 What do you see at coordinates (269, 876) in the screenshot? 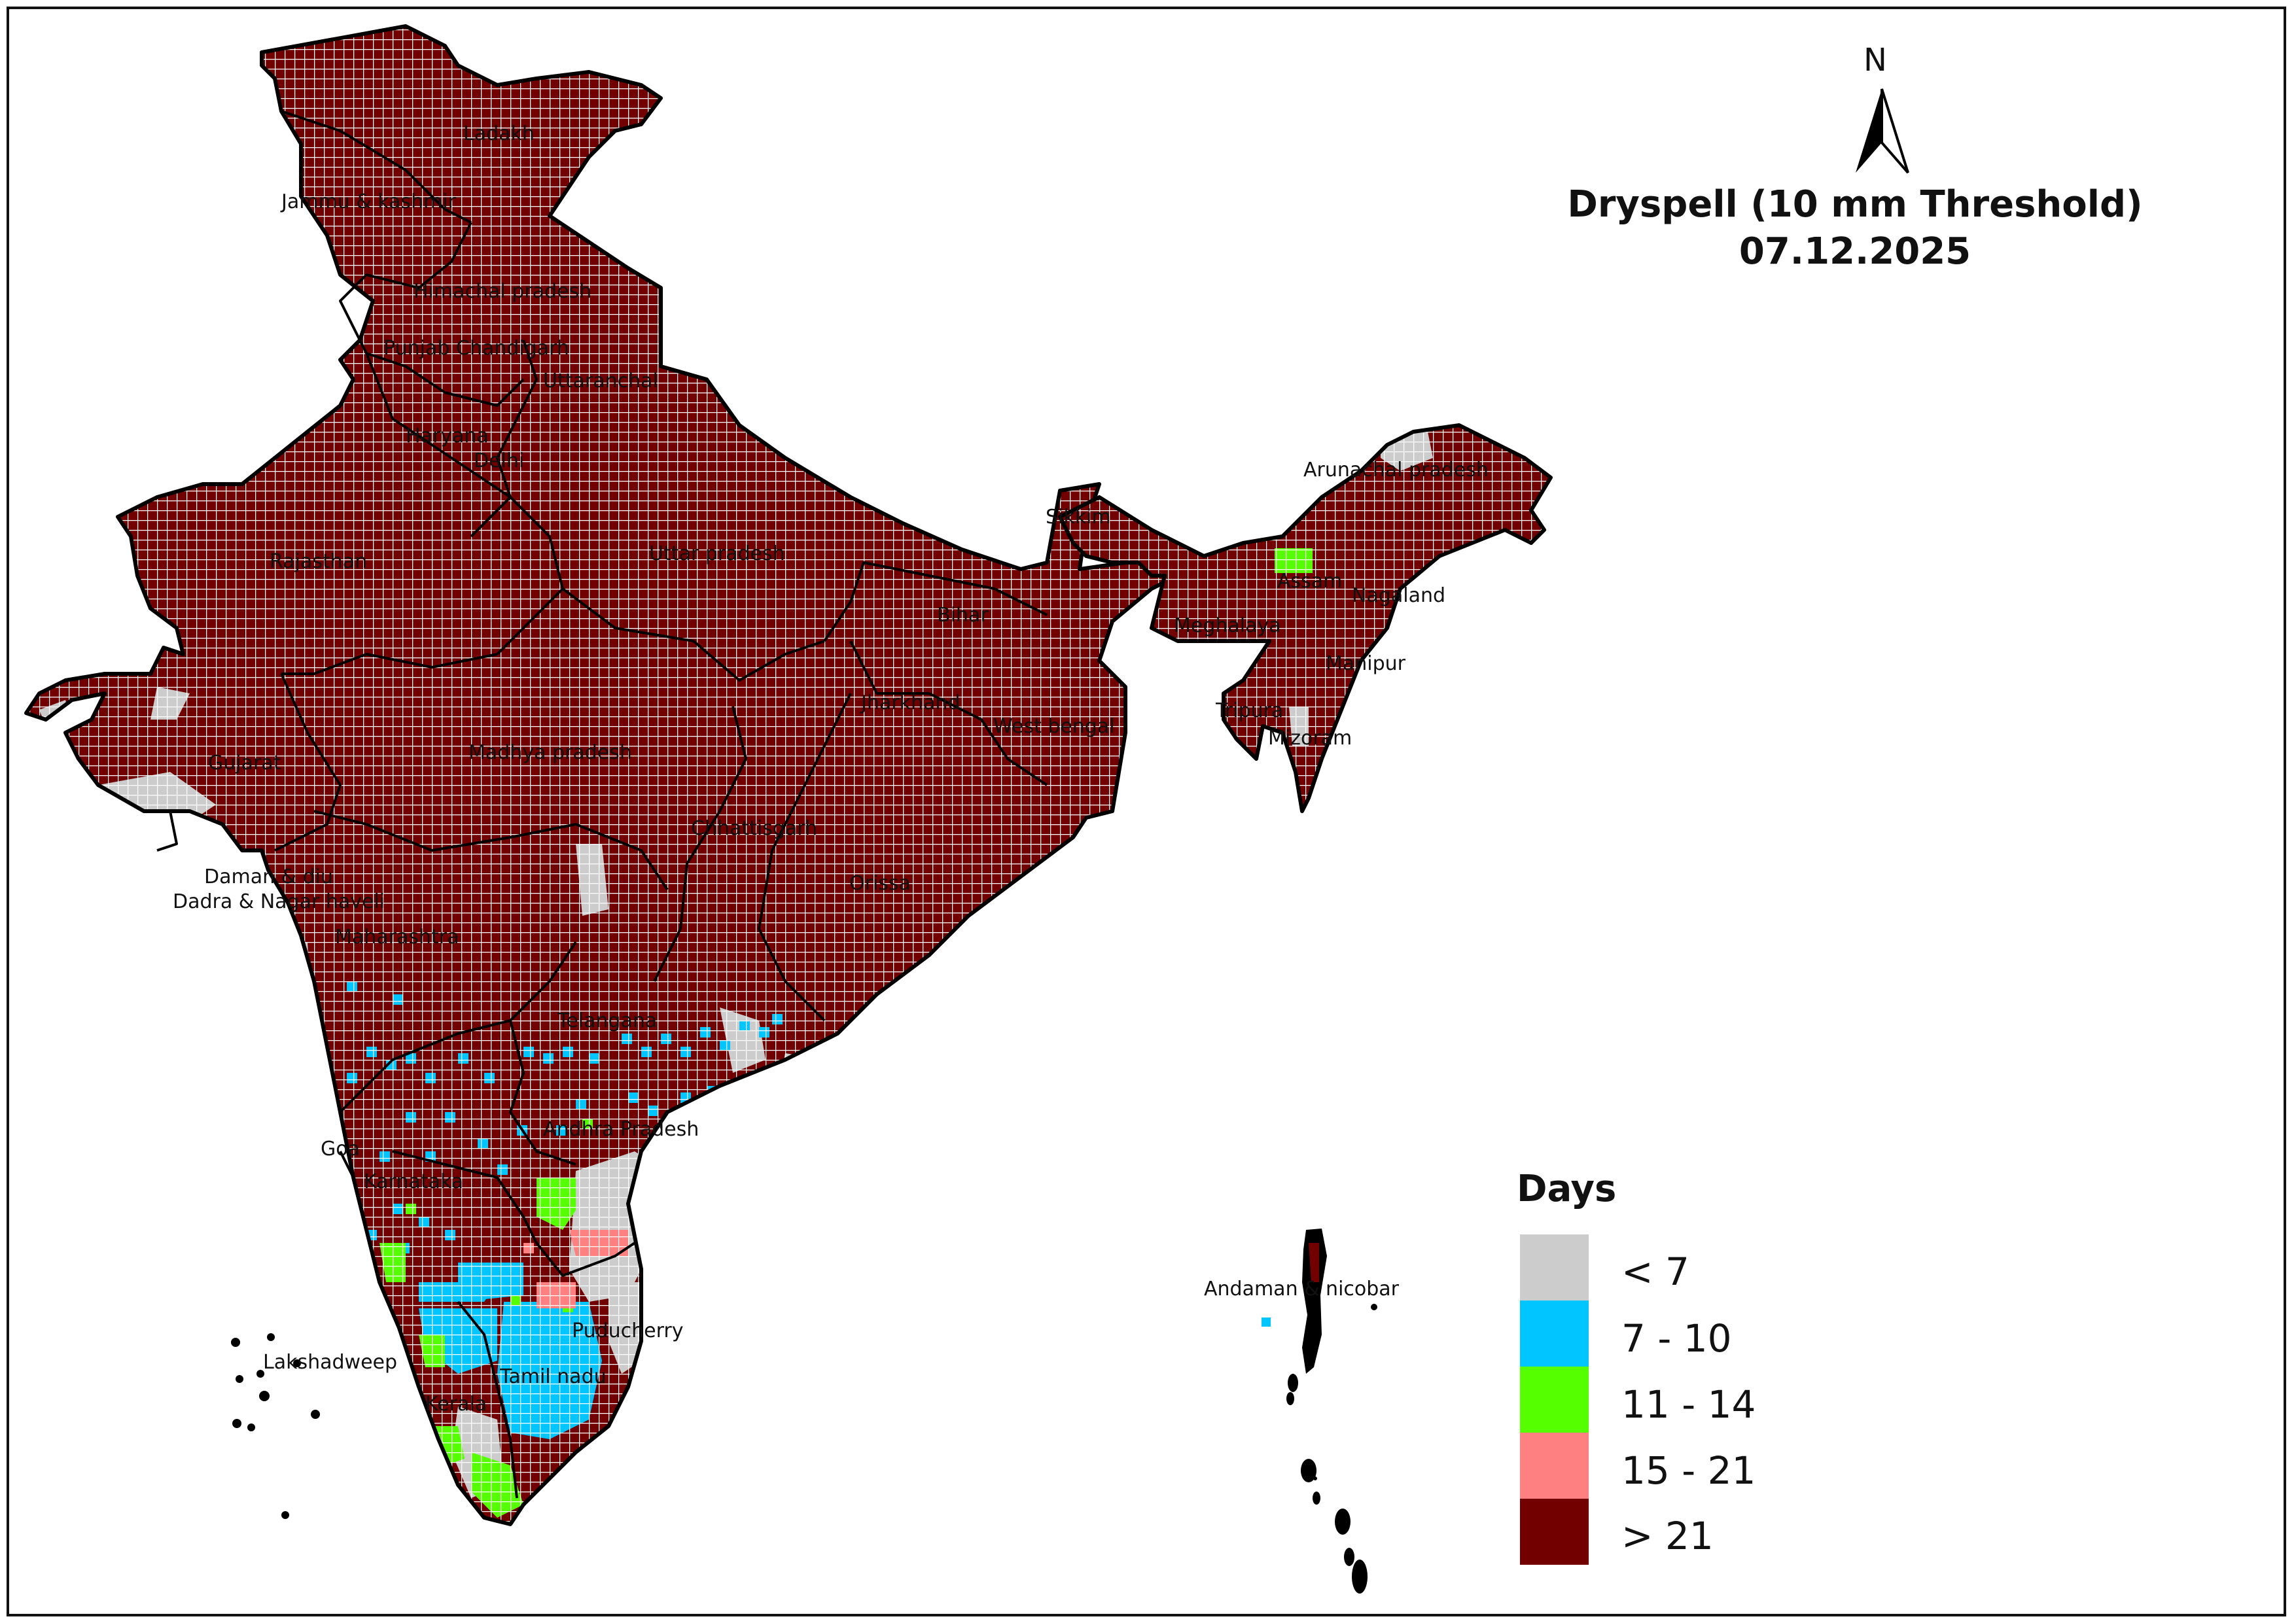
I see `label-daman-diu: Daman & diu` at bounding box center [269, 876].